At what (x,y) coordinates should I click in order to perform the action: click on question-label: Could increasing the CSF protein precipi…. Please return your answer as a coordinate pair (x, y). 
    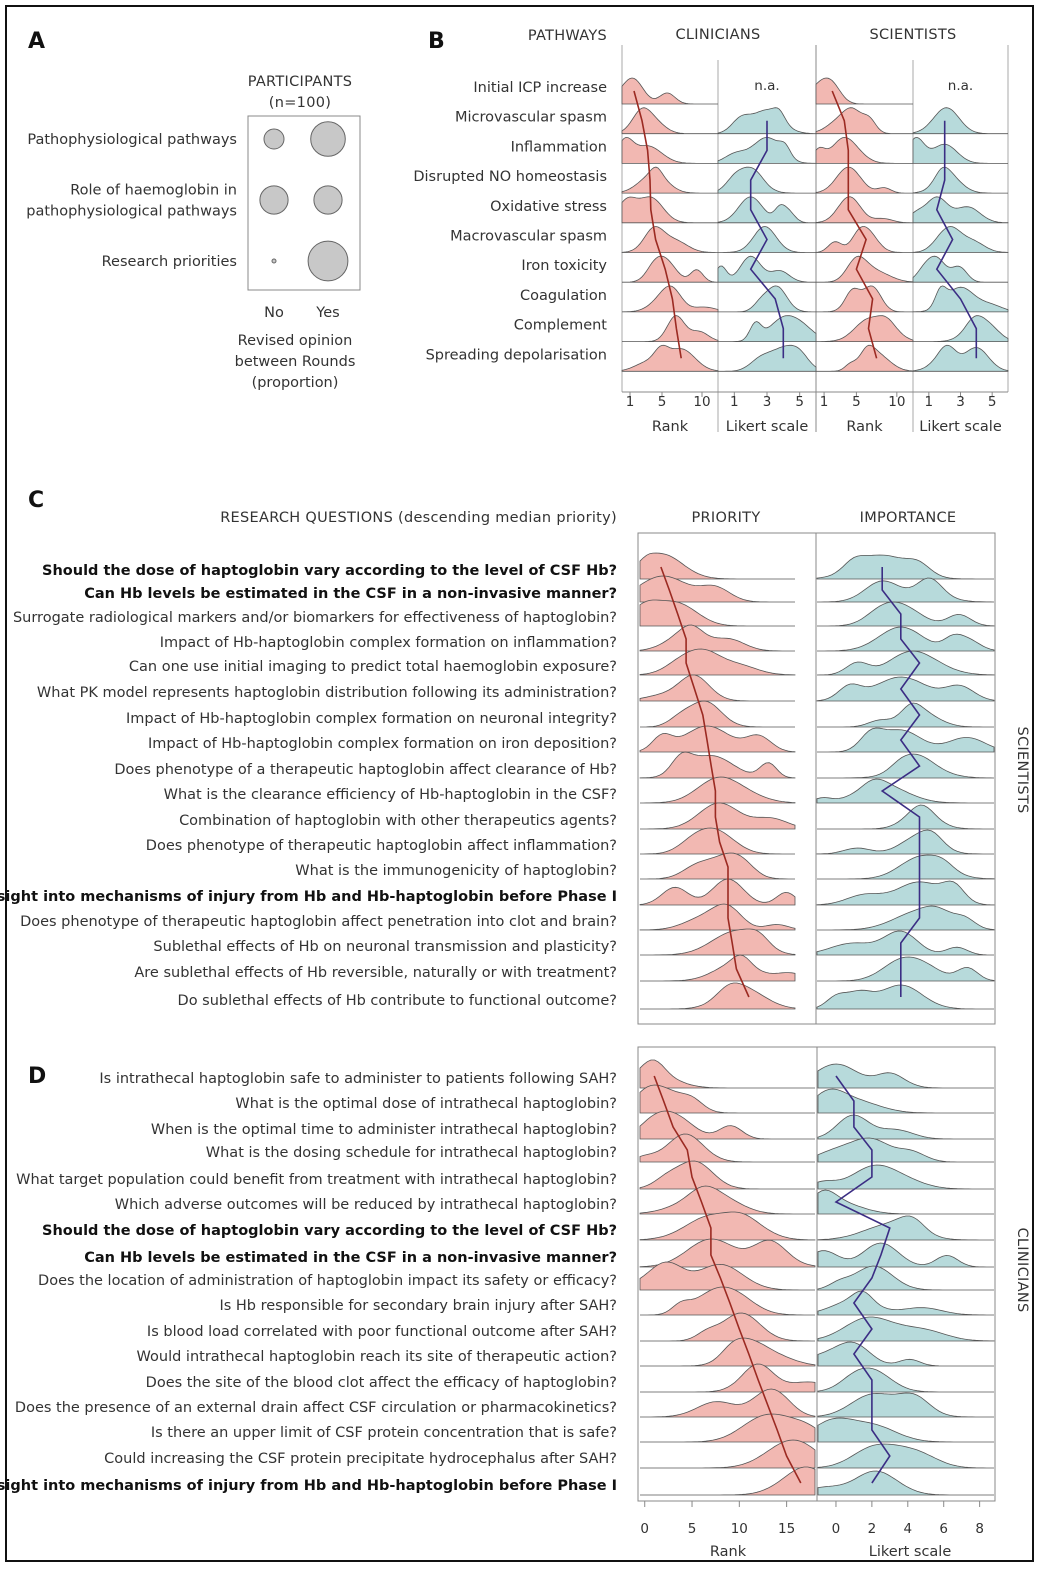
    Looking at the image, I should click on (360, 1459).